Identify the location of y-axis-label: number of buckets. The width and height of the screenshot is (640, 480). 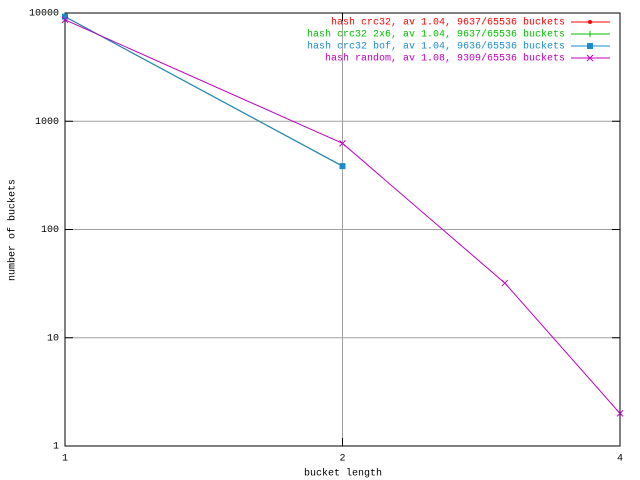
(13, 230).